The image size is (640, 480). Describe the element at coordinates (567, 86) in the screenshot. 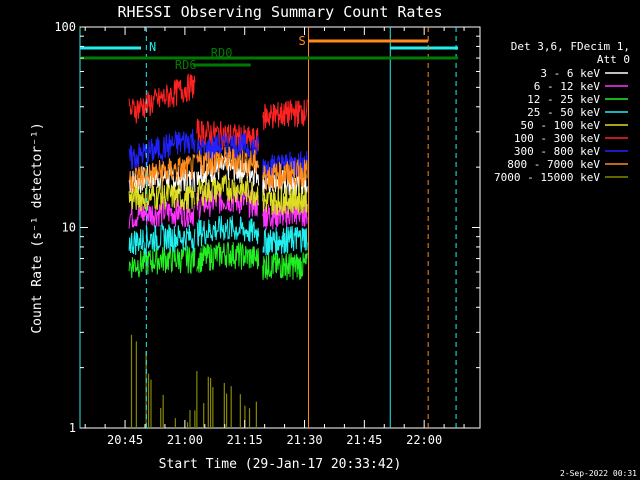

I see `legend-entry-label: 6 - 12 keV` at that location.